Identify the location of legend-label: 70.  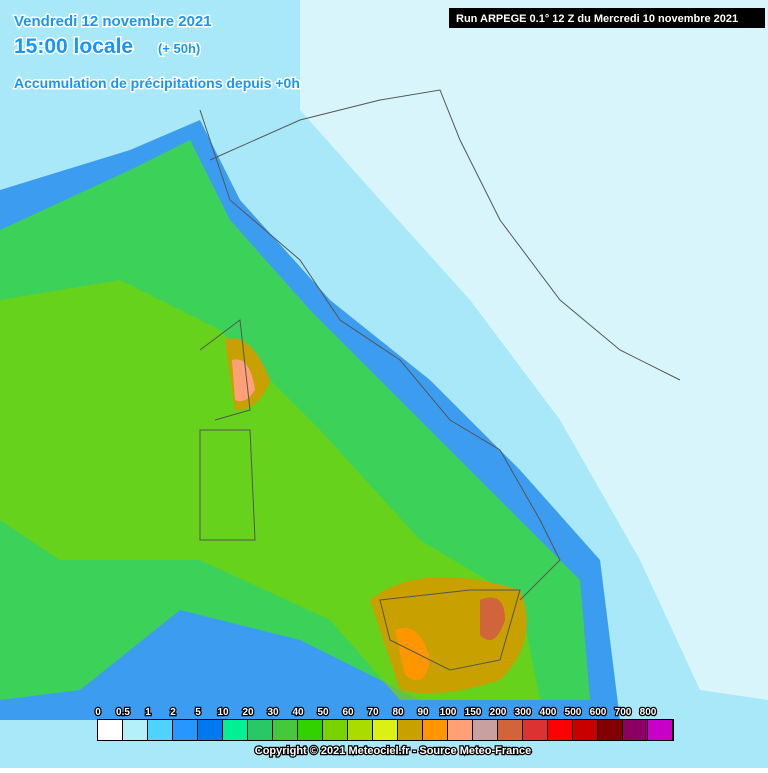
(373, 712).